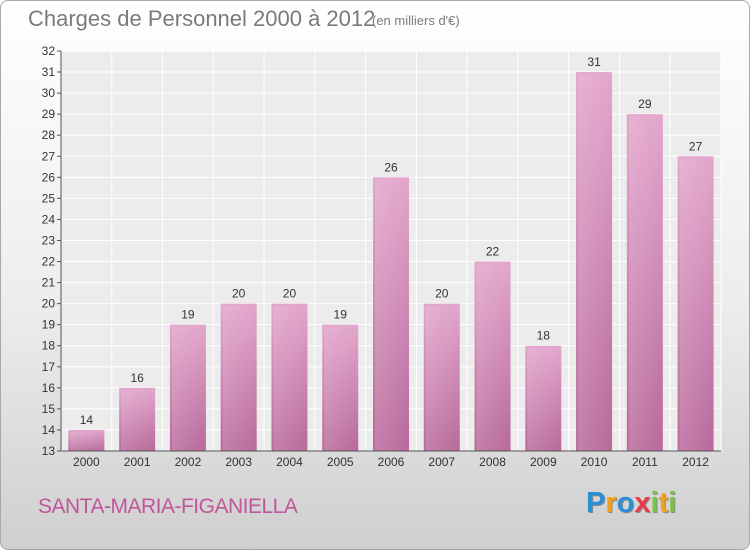 The height and width of the screenshot is (550, 750). I want to click on y-tick-label: 16, so click(49, 388).